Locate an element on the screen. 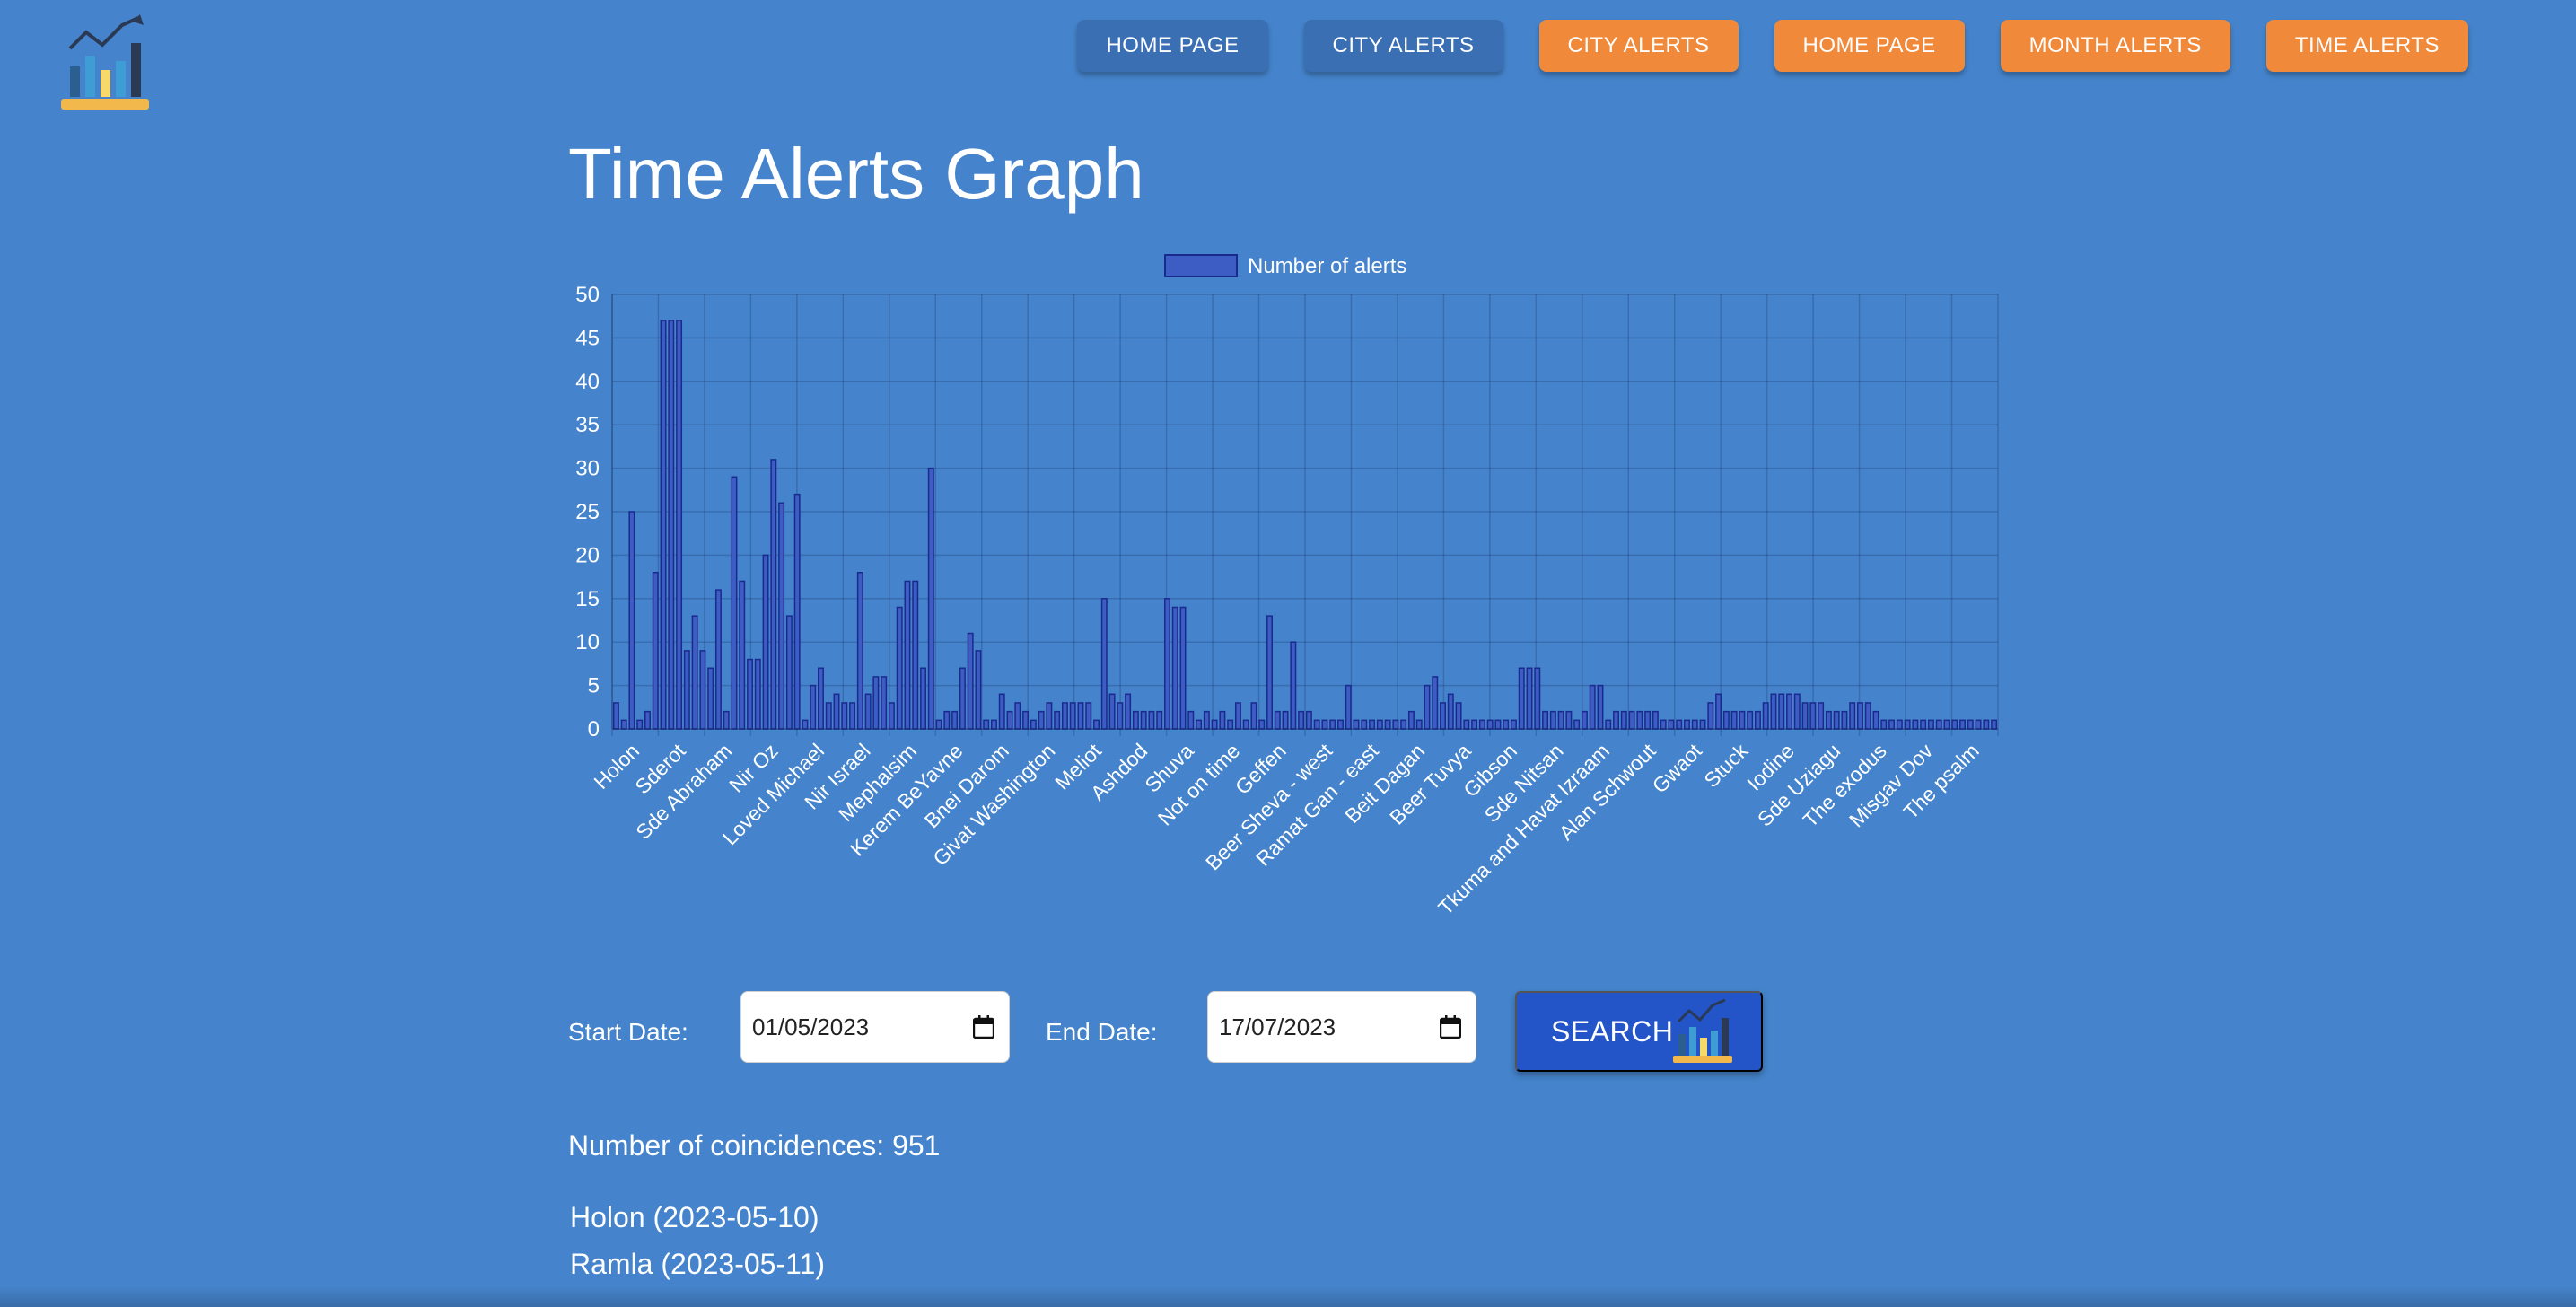 Image resolution: width=2576 pixels, height=1307 pixels. end-date-input: 17/07/2023 is located at coordinates (1341, 1027).